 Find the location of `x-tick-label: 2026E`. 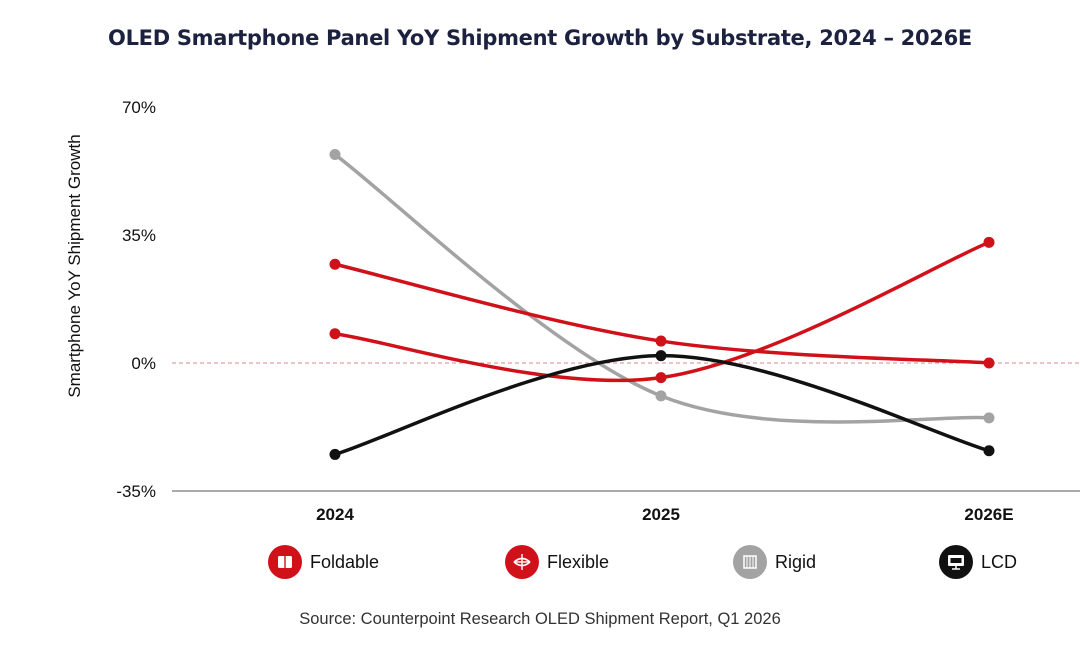

x-tick-label: 2026E is located at coordinates (988, 514).